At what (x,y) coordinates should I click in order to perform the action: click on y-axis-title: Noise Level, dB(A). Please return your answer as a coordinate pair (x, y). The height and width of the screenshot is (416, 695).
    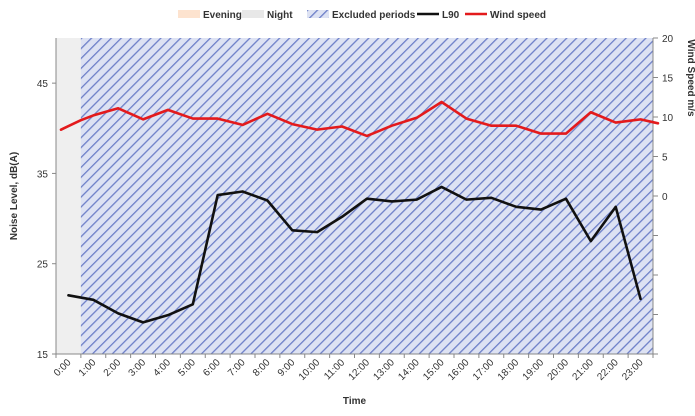
    Looking at the image, I should click on (14, 196).